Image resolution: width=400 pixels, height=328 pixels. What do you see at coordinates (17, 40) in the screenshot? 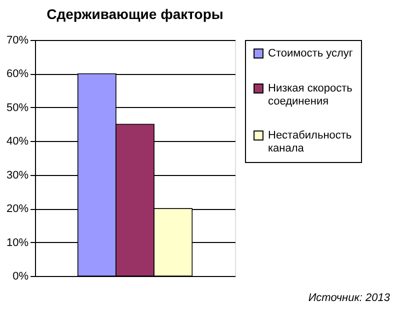
I see `y-tick-label: 70%` at bounding box center [17, 40].